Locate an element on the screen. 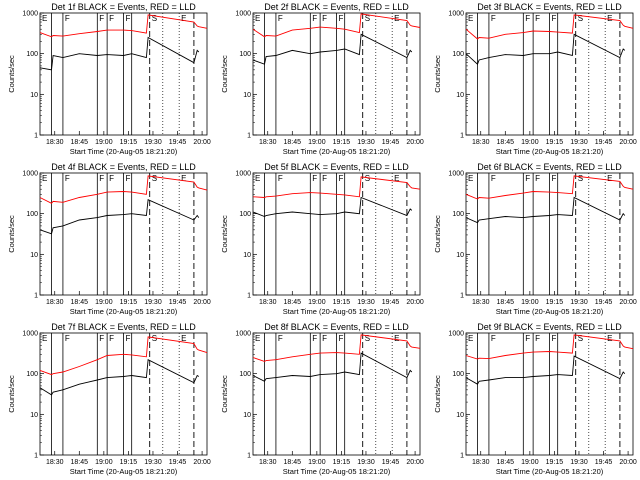  panel-title: Det 9f BLACK = Events, RED = LLD is located at coordinates (549, 327).